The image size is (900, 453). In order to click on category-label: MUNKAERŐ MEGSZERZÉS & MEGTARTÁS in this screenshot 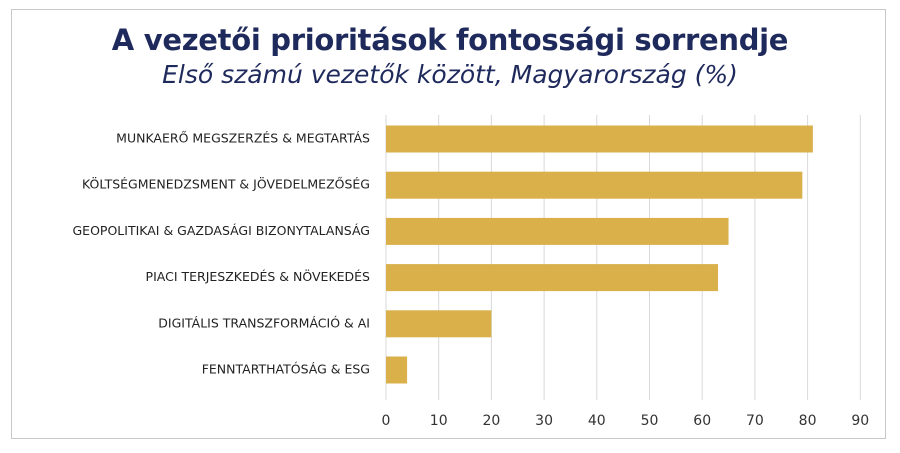, I will do `click(243, 138)`.